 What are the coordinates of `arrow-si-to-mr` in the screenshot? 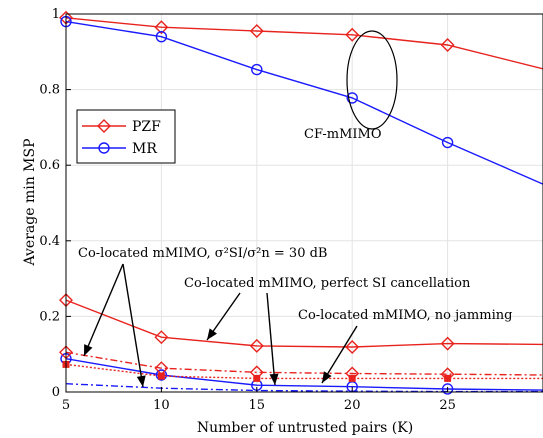 It's located at (133, 325).